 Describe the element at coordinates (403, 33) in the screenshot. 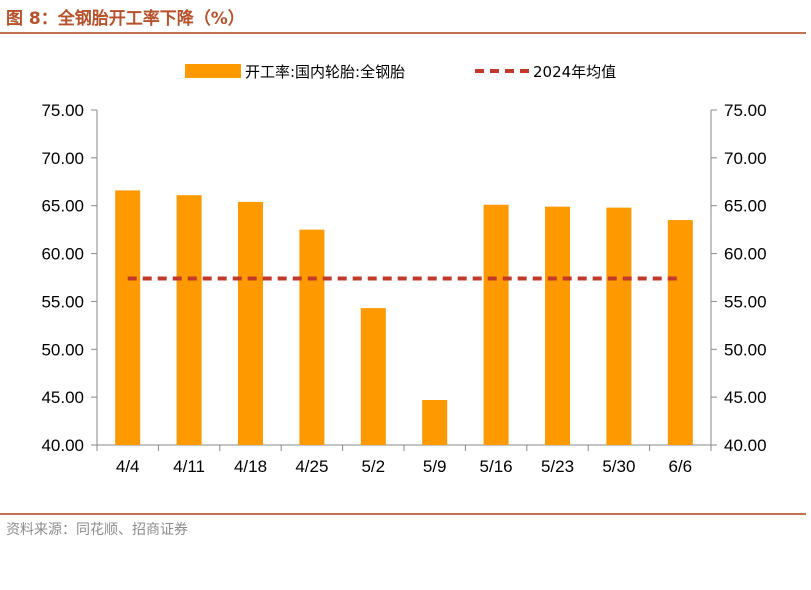

I see `top-divider` at that location.